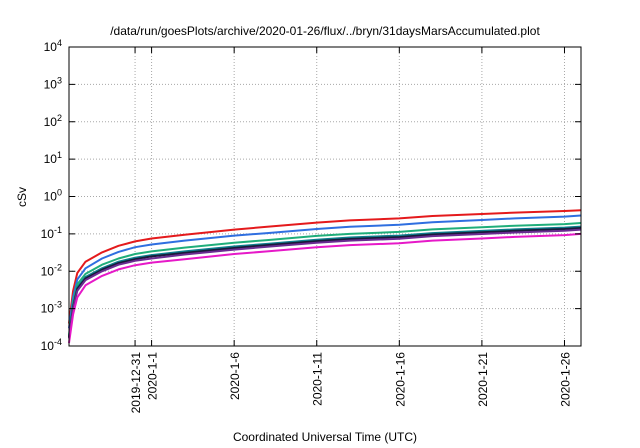 The height and width of the screenshot is (448, 640). What do you see at coordinates (235, 376) in the screenshot?
I see `x-tick-label: 2020-1-6` at bounding box center [235, 376].